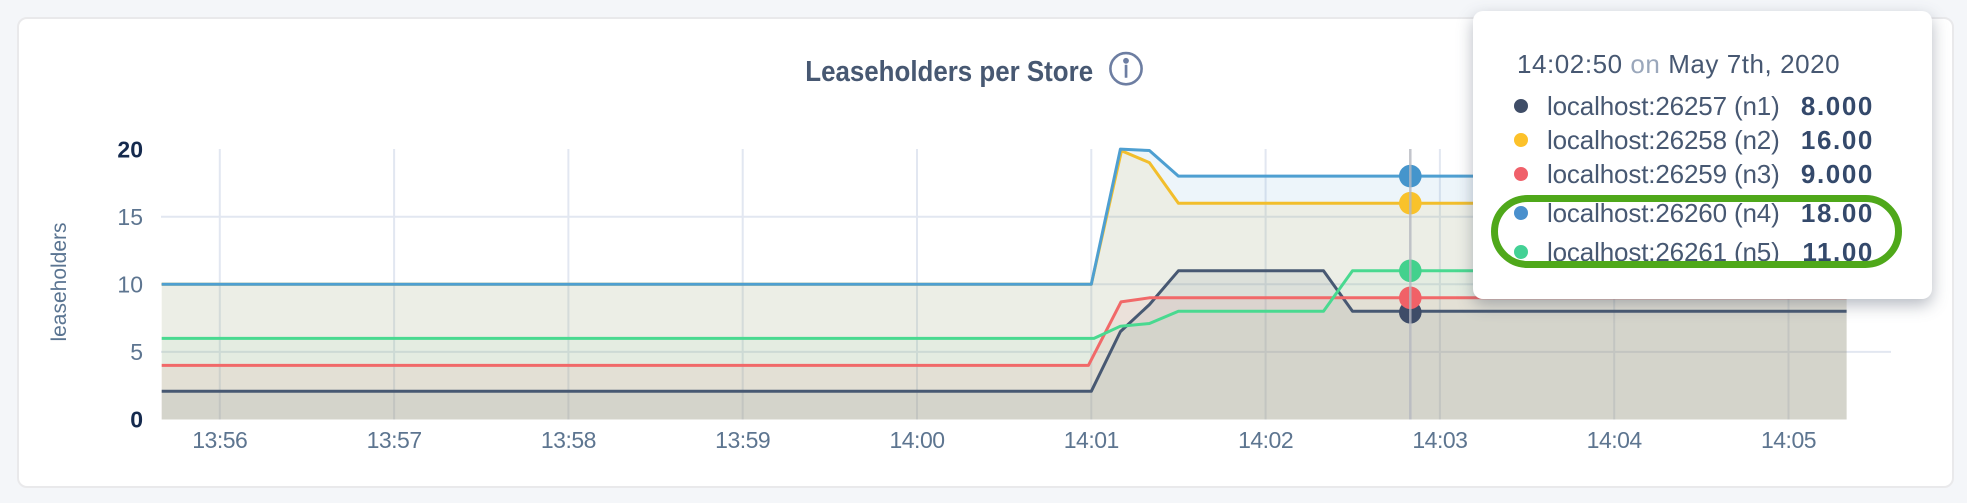 The width and height of the screenshot is (1967, 503). Describe the element at coordinates (219, 440) in the screenshot. I see `svg-text: 13:56` at that location.